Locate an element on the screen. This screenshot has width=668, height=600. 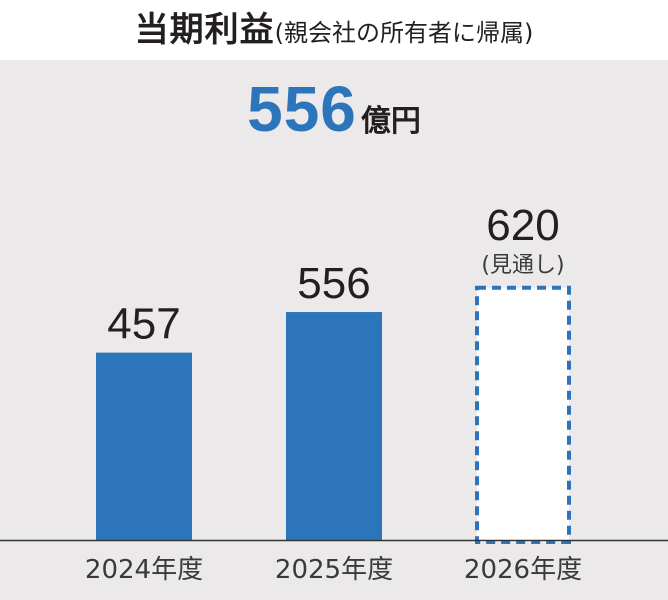
title-bar: 当期利益(親会社の所有者に帰属) is located at coordinates (334, 30).